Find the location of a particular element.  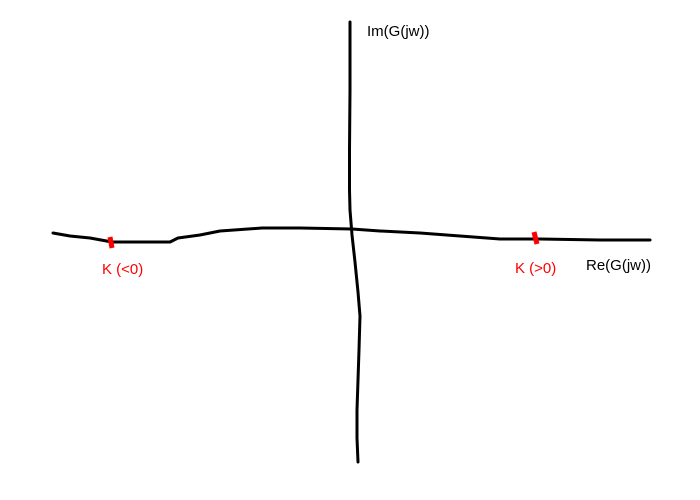

negative-k-label: K (<0) is located at coordinates (122, 269).